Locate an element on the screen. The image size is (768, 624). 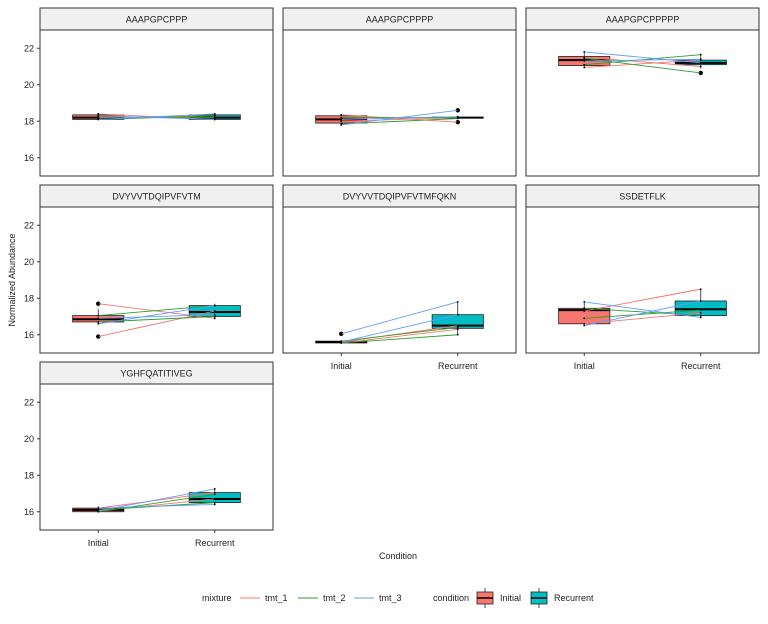
facet-panel-2: AAAPGPCPPPP is located at coordinates (399, 92).